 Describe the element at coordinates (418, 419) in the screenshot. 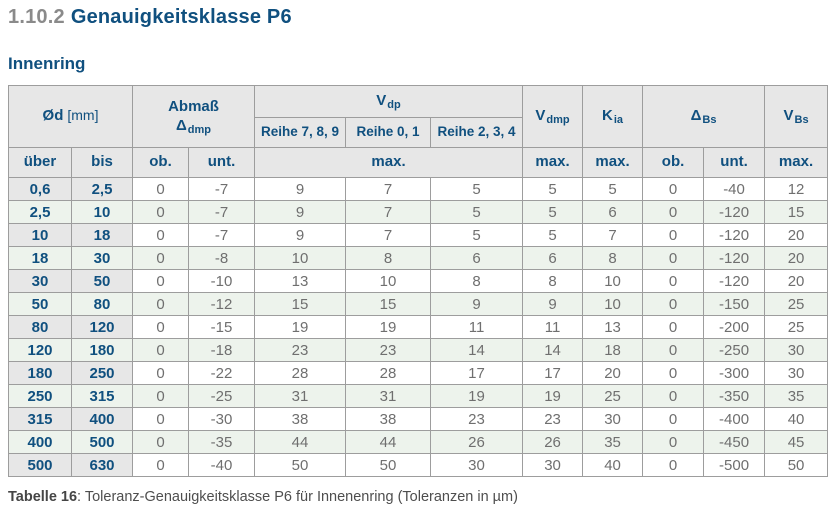

I see `table-row: 315 400 0 -30 38 38 23 23 30 0 -400 40` at that location.